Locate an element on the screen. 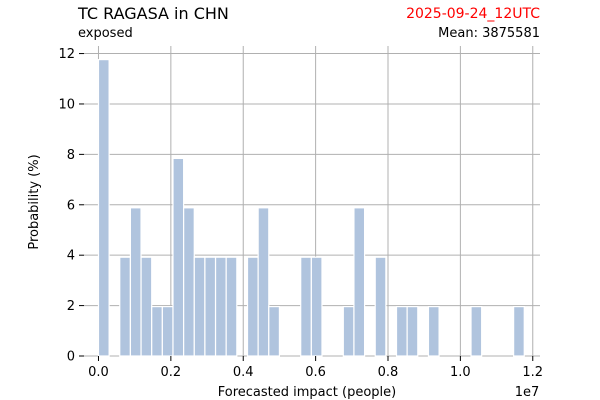 This screenshot has width=600, height=400. x-tick-label: 0.2 is located at coordinates (171, 372).